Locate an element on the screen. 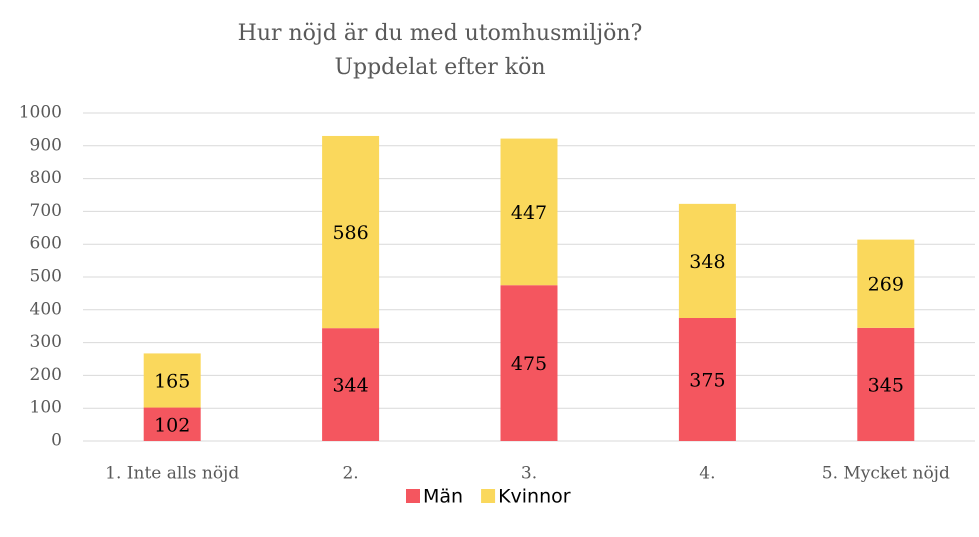 This screenshot has height=537, width=979. chart-title: Hur nöjd är du med utomhusmiljön? is located at coordinates (440, 33).